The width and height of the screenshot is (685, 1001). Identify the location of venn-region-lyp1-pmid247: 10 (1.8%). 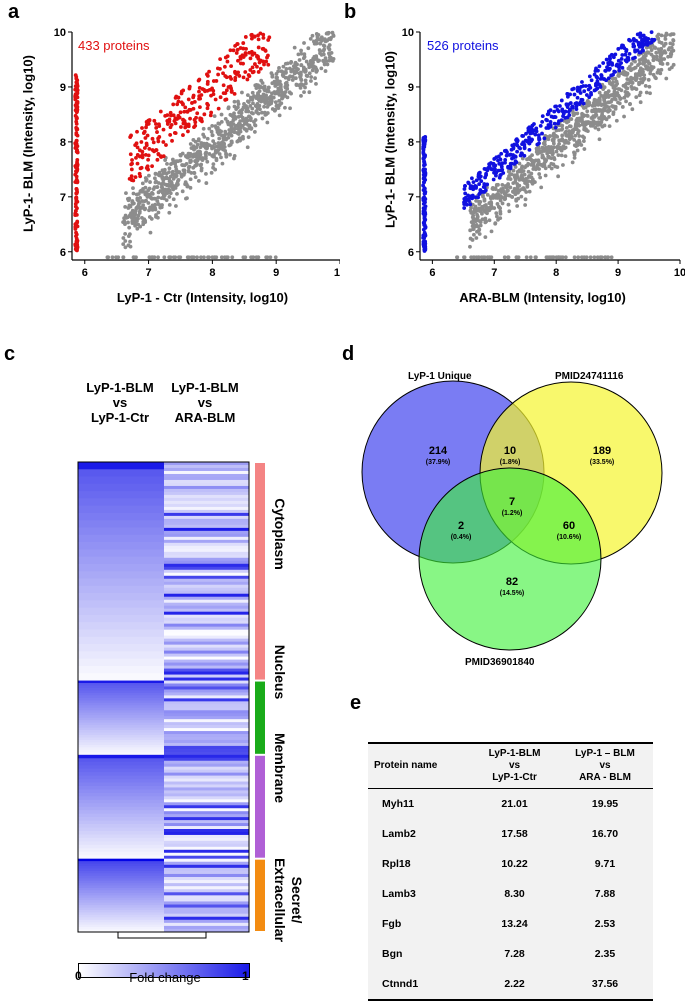
(510, 455).